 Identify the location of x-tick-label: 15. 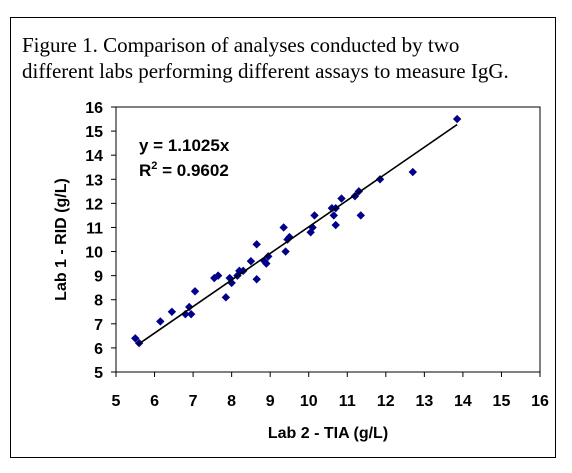
(502, 401).